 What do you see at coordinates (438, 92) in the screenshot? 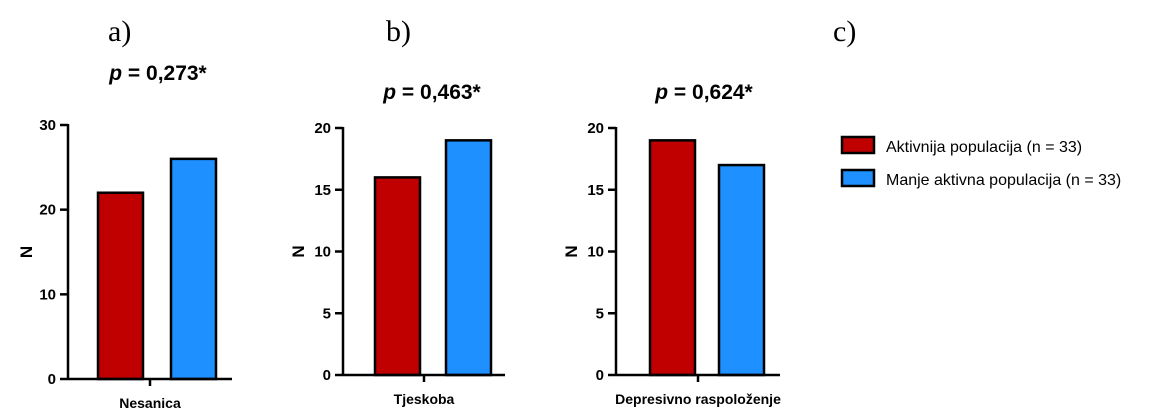
I see `chart-title-value: = 0,463*` at bounding box center [438, 92].